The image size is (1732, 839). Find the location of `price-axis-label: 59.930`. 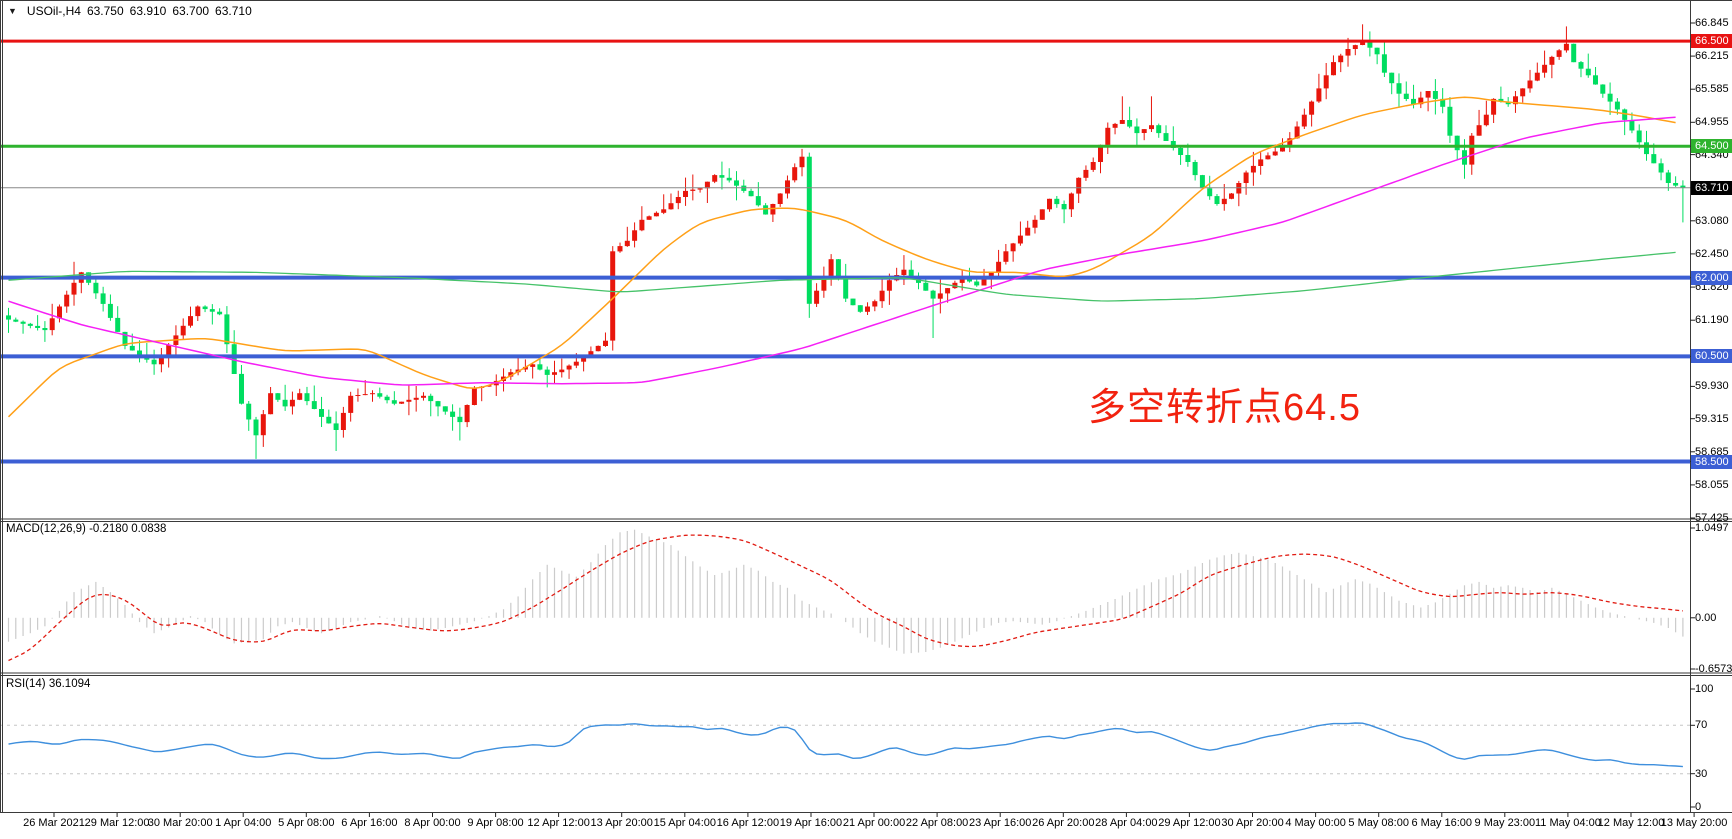

price-axis-label: 59.930 is located at coordinates (1712, 386).